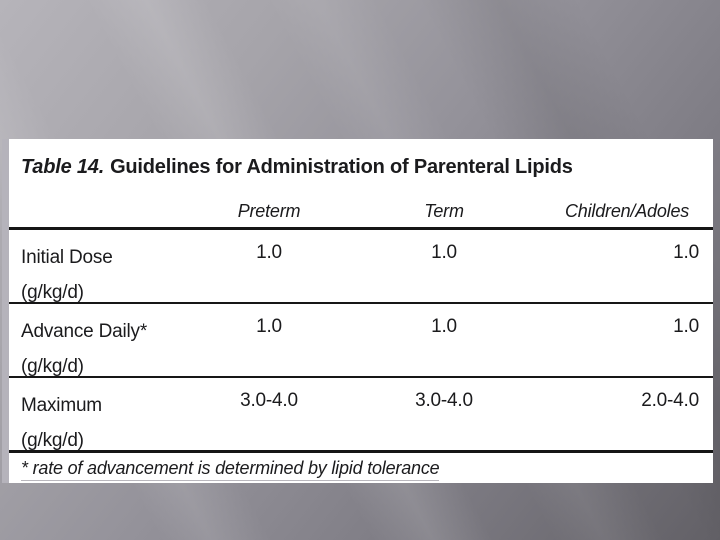 Image resolution: width=720 pixels, height=540 pixels. Describe the element at coordinates (627, 211) in the screenshot. I see `column-header-children: Children/Adoles` at that location.